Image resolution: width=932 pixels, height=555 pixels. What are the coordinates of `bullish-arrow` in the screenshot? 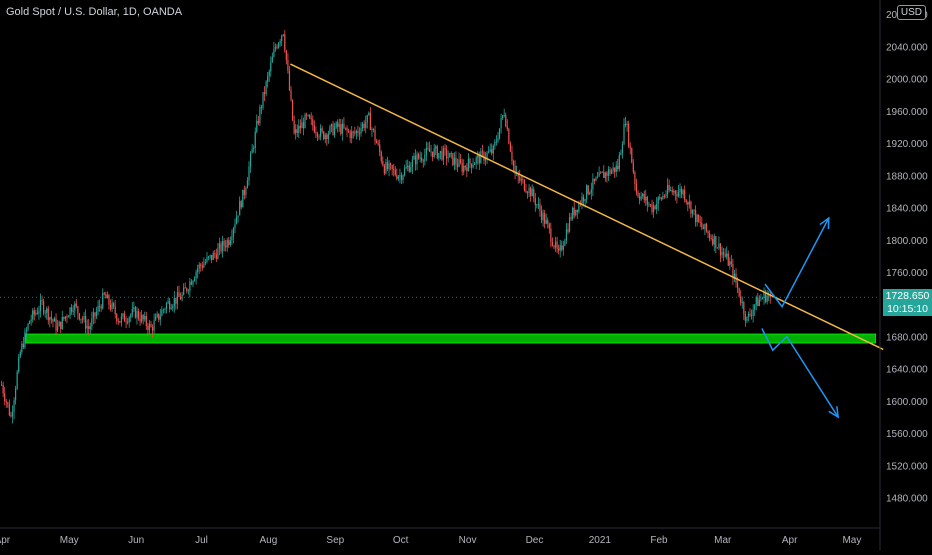 It's located at (797, 262).